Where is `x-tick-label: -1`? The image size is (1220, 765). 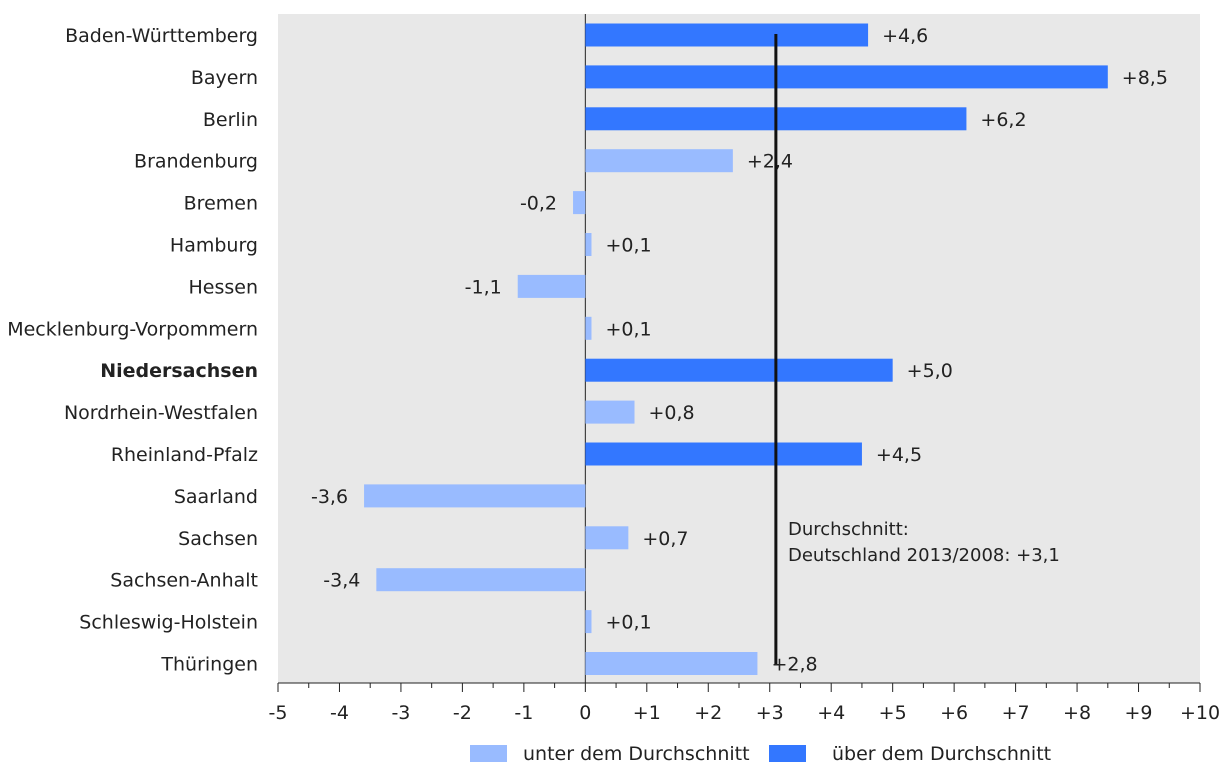 x-tick-label: -1 is located at coordinates (523, 713).